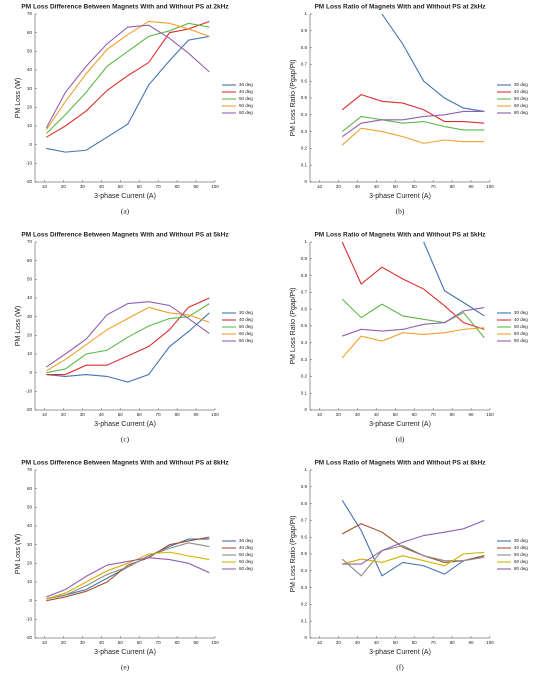 The height and width of the screenshot is (683, 550). Describe the element at coordinates (30, 125) in the screenshot. I see `y-tick-label: 10` at that location.